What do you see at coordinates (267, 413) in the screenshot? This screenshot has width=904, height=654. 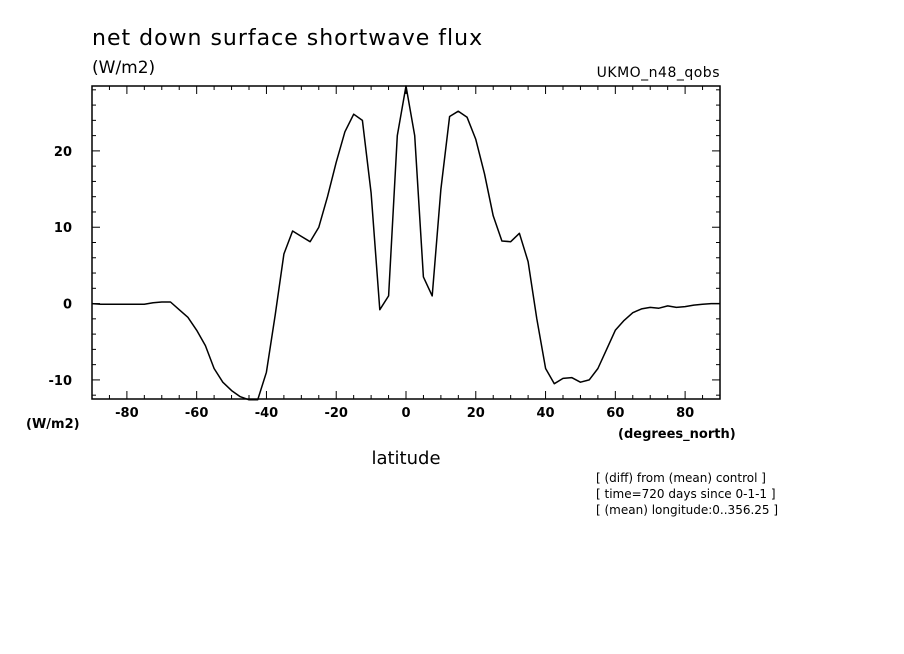 I see `x-tick-label: -40` at bounding box center [267, 413].